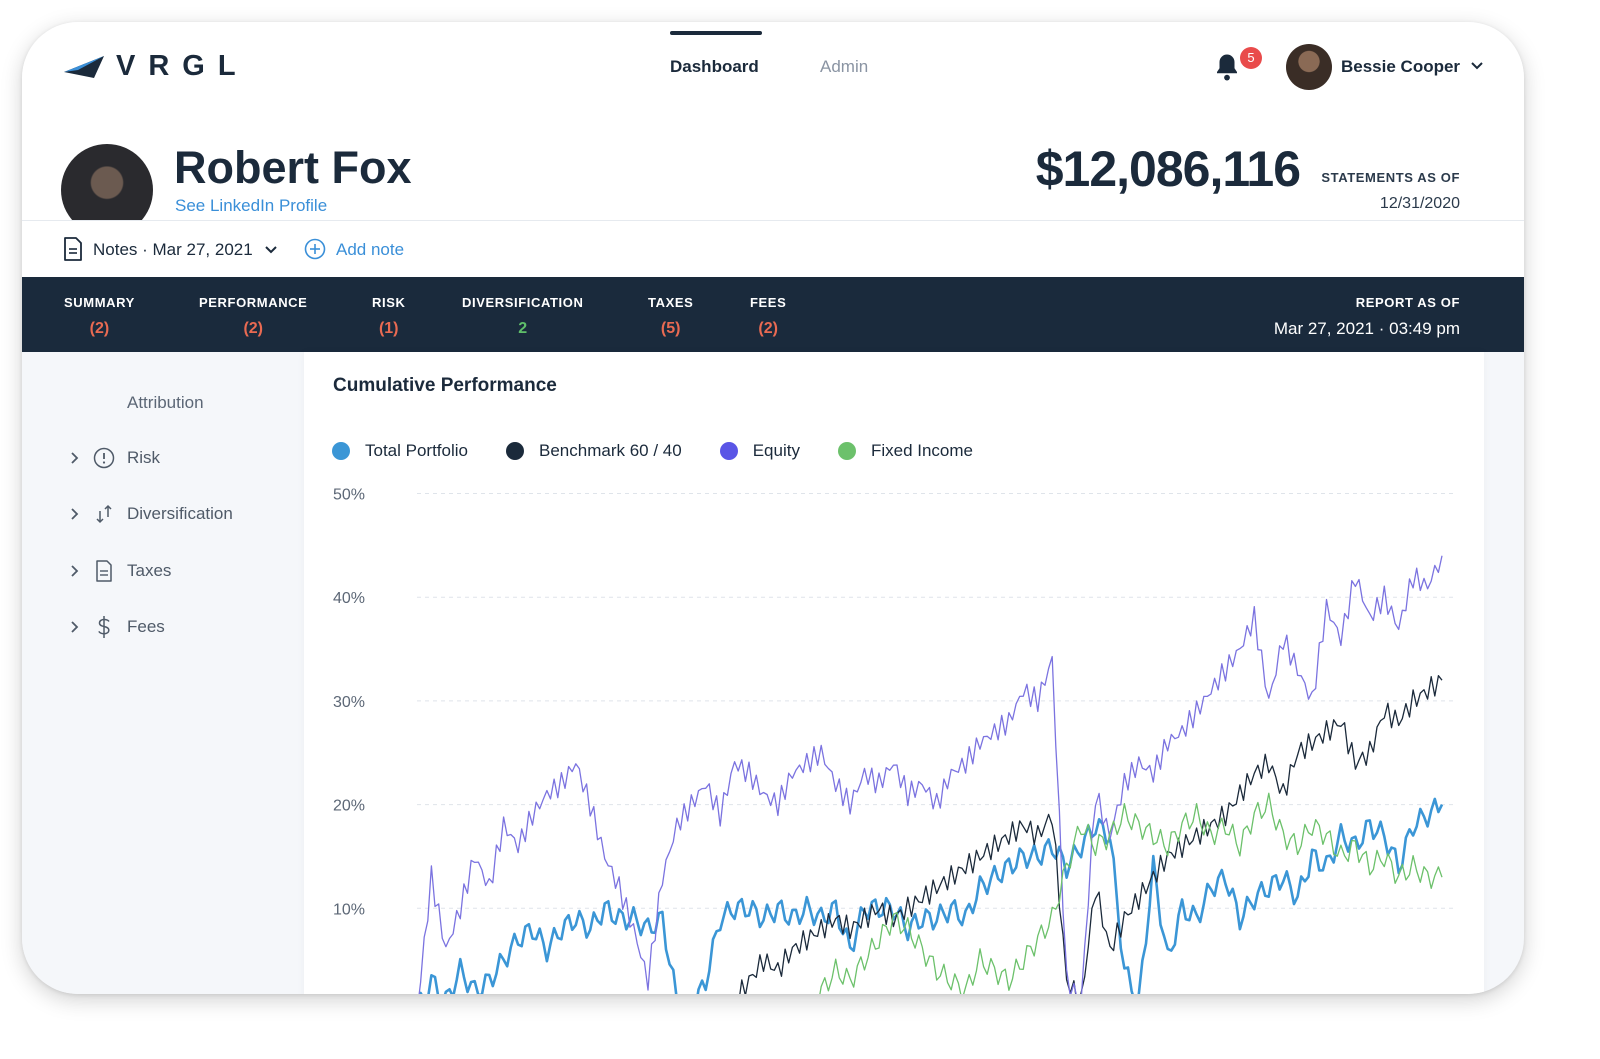  I want to click on legend-item-equity: Equity, so click(759, 451).